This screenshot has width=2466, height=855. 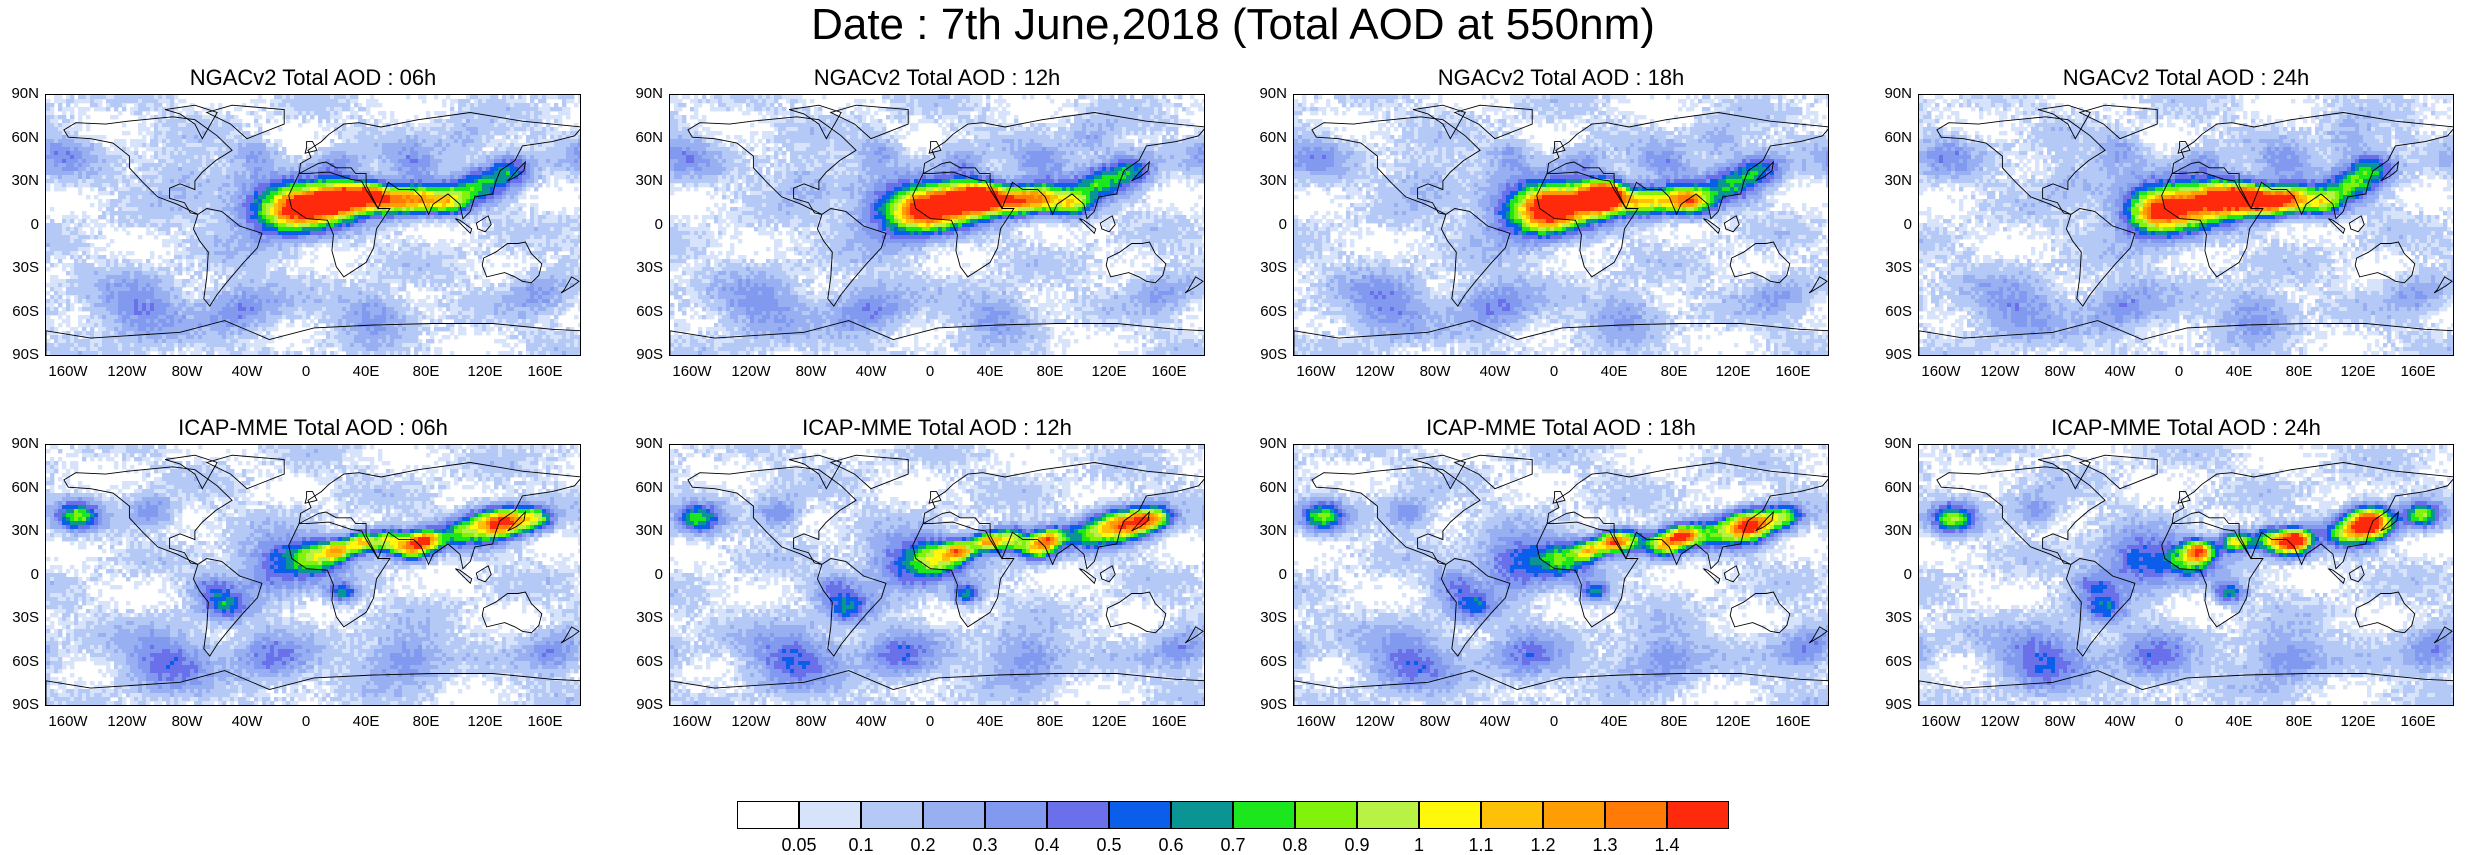 What do you see at coordinates (861, 845) in the screenshot?
I see `colorbar-label: 0.1` at bounding box center [861, 845].